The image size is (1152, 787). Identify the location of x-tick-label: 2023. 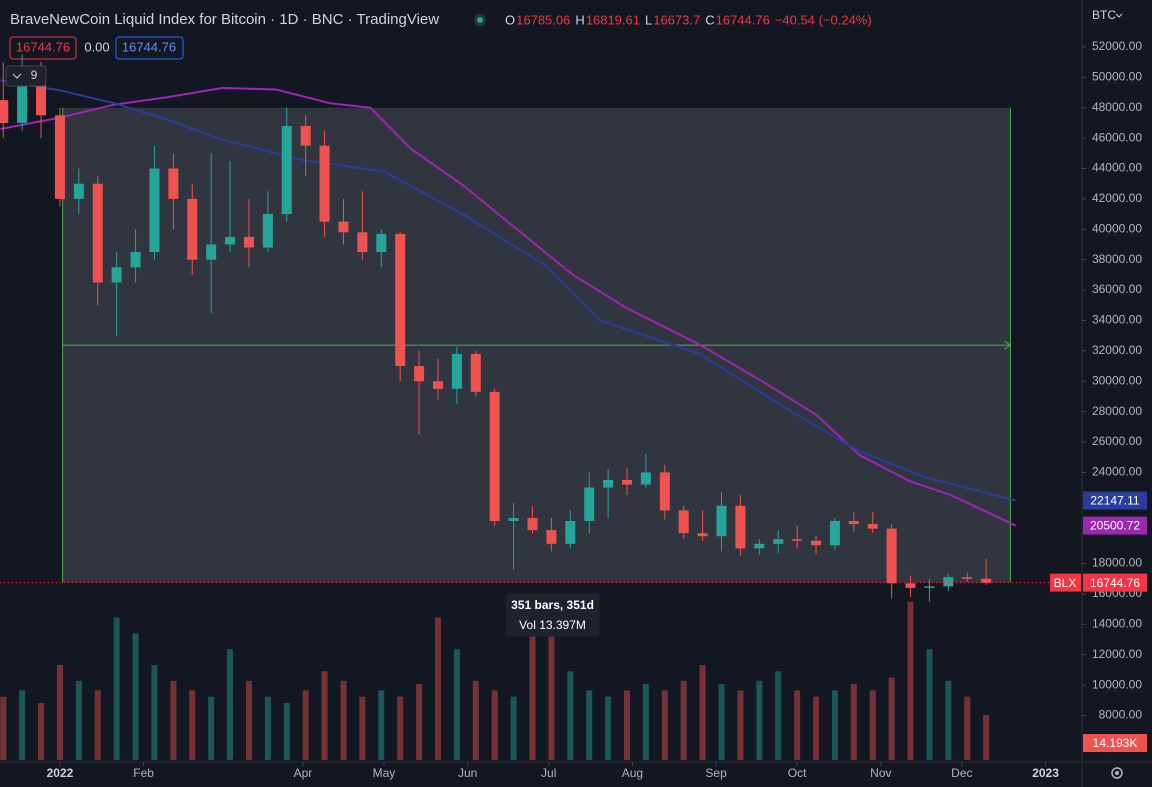
(1045, 773).